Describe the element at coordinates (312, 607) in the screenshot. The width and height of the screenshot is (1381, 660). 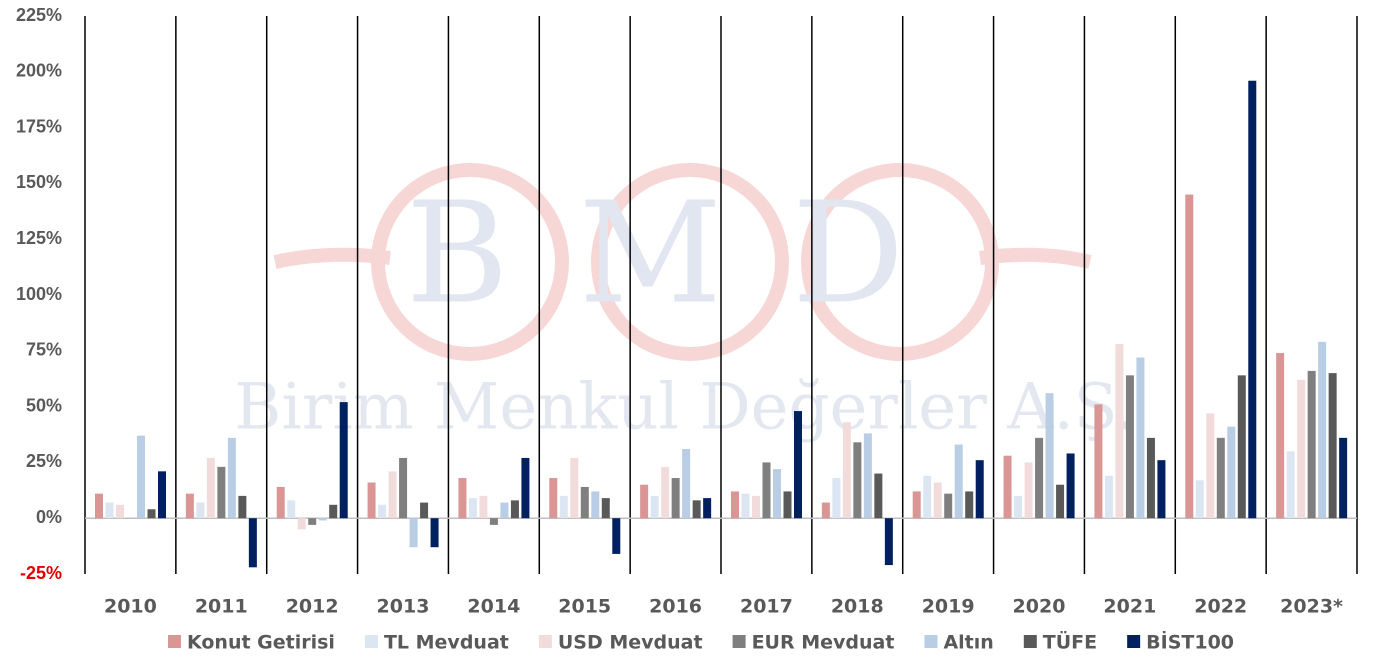
I see `x-tick-label: 2012` at that location.